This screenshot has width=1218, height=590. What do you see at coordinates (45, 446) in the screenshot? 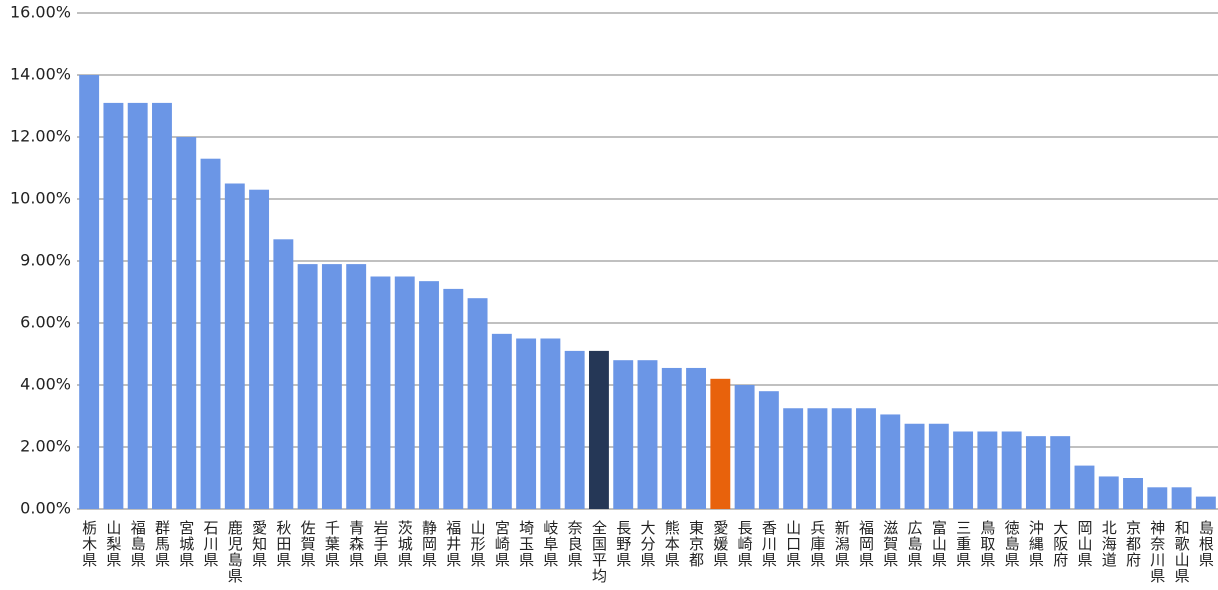
I see `y-tick-label: 2.00%` at bounding box center [45, 446].